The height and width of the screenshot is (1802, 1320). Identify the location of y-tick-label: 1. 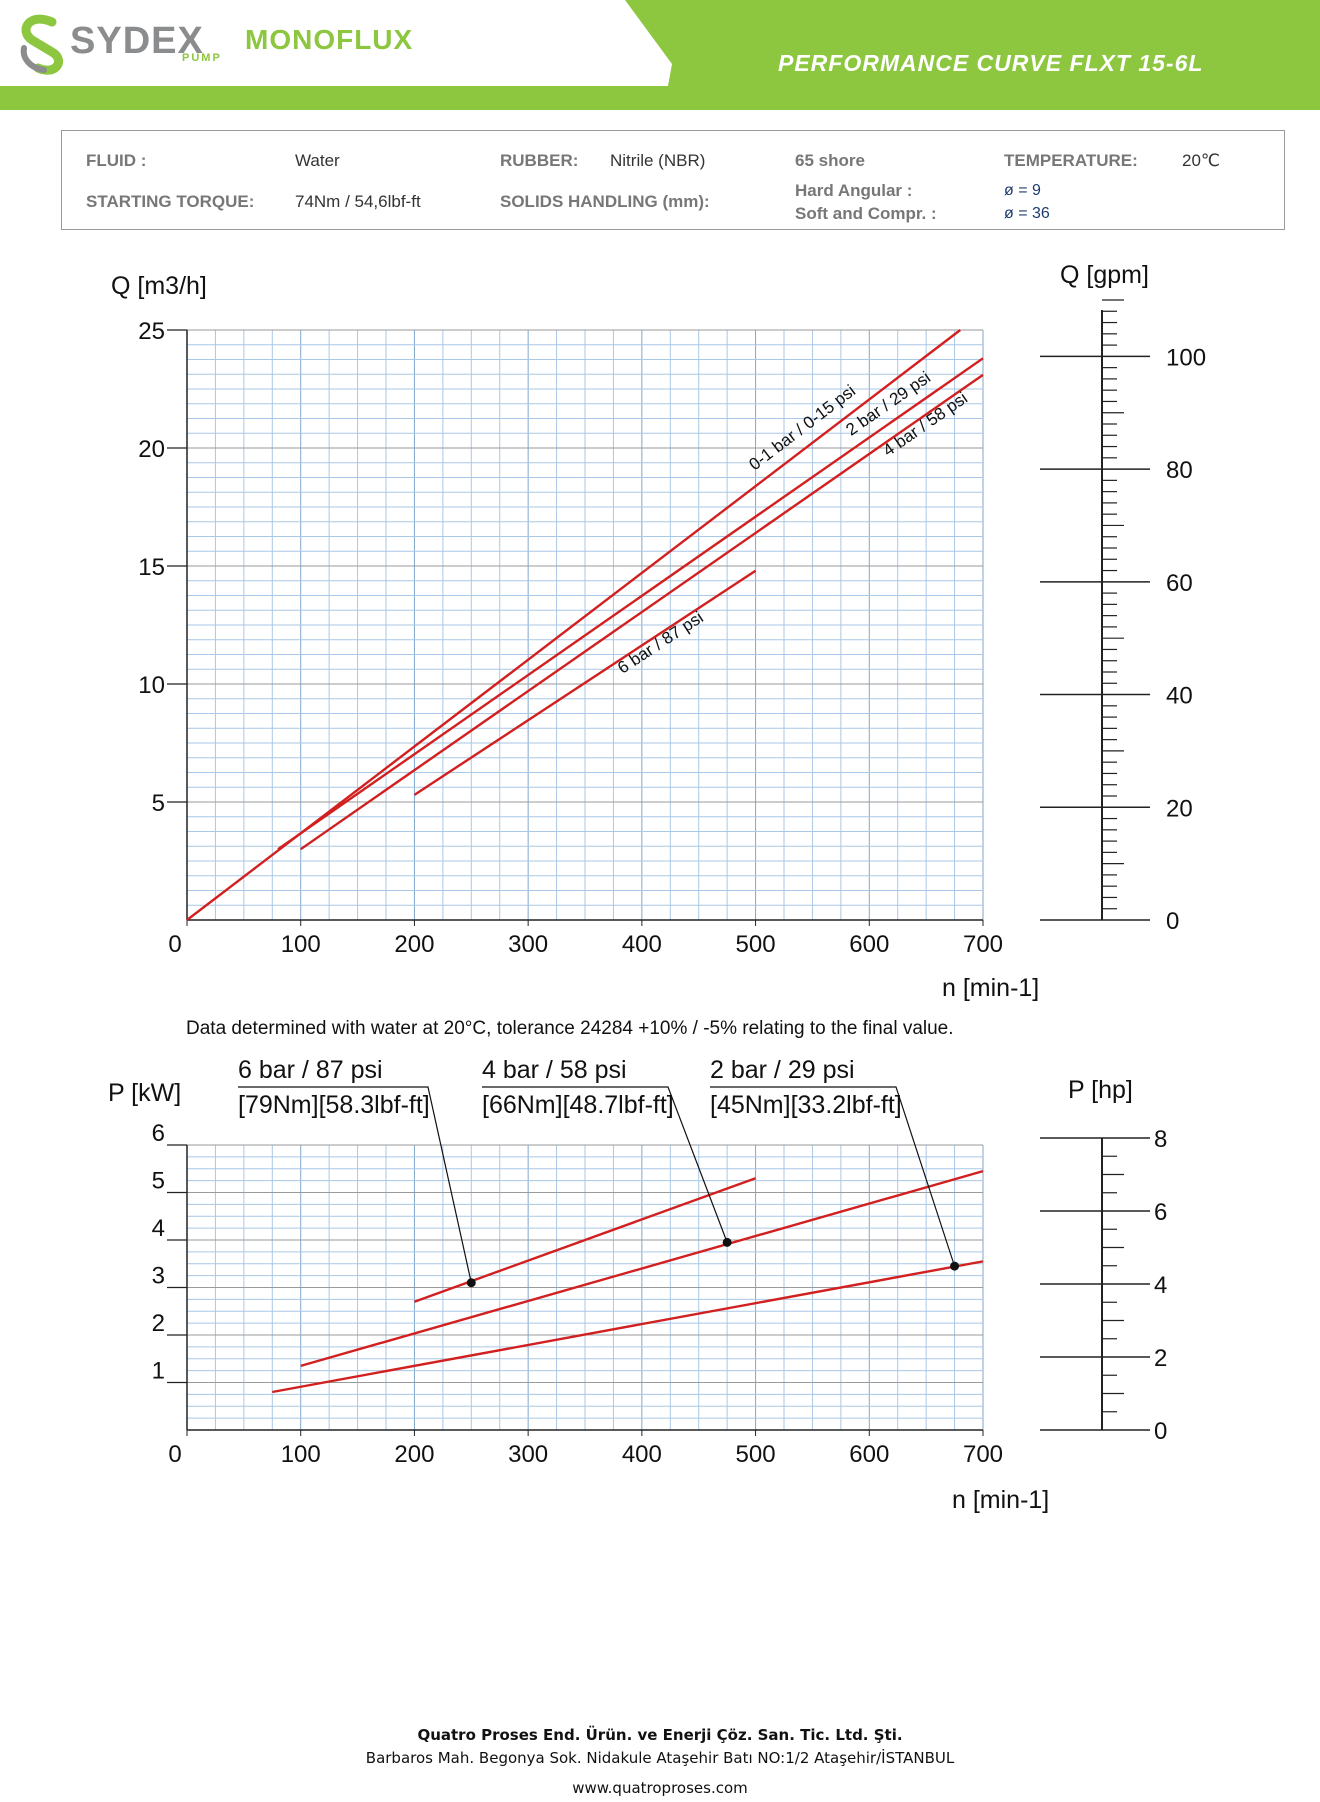
(158, 1371).